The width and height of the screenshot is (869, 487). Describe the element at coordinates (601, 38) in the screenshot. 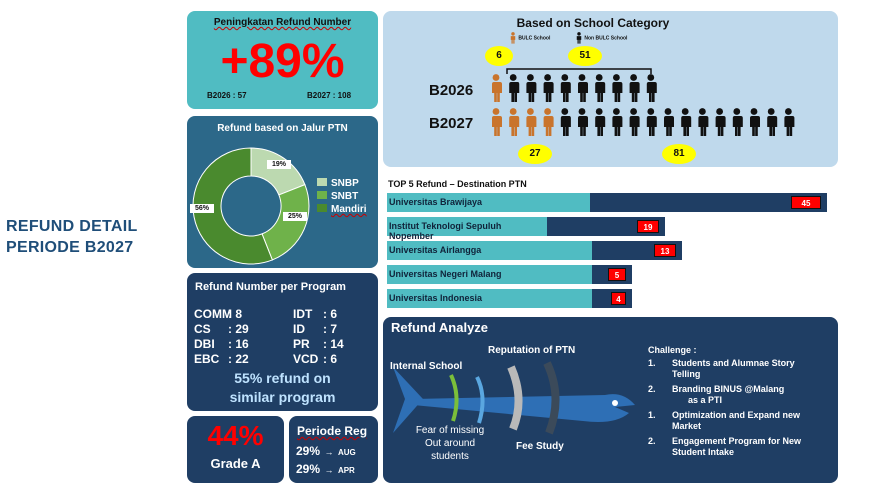

I see `legend-non-bulc: Non BULC School` at that location.